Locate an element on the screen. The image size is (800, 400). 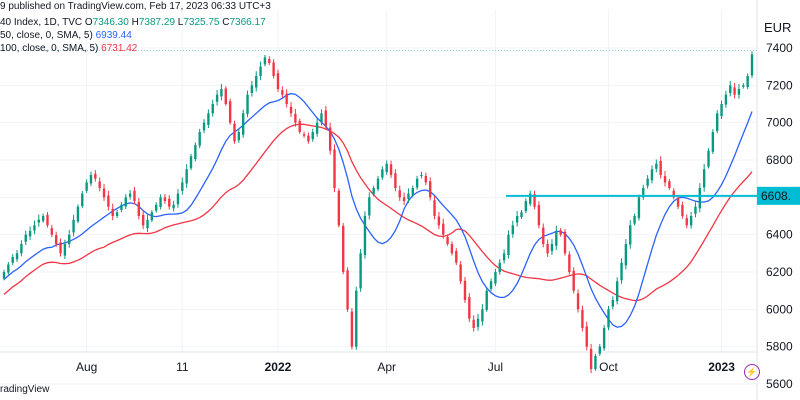
sma100-legend: 100, close, 0, SMA, 5) 6731.42 is located at coordinates (68, 49).